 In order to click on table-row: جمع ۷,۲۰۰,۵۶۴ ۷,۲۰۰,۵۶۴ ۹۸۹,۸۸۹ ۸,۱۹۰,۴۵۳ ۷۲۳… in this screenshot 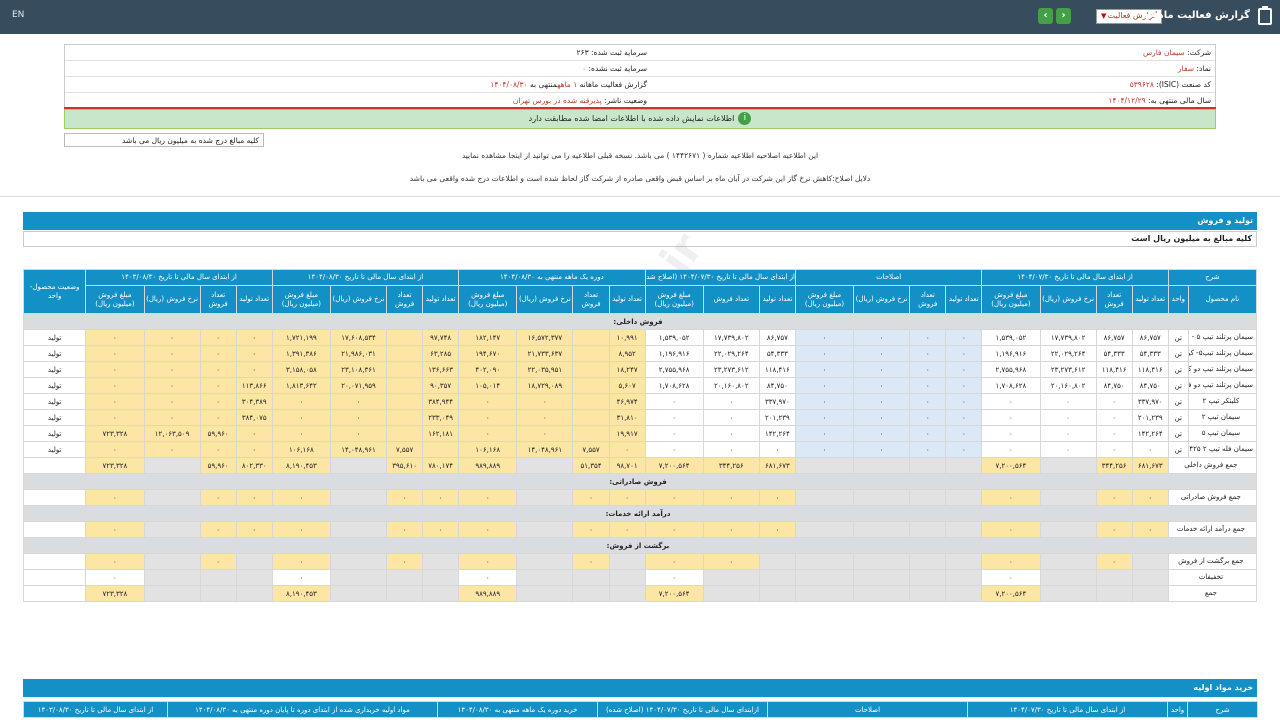, I will do `click(640, 593)`.